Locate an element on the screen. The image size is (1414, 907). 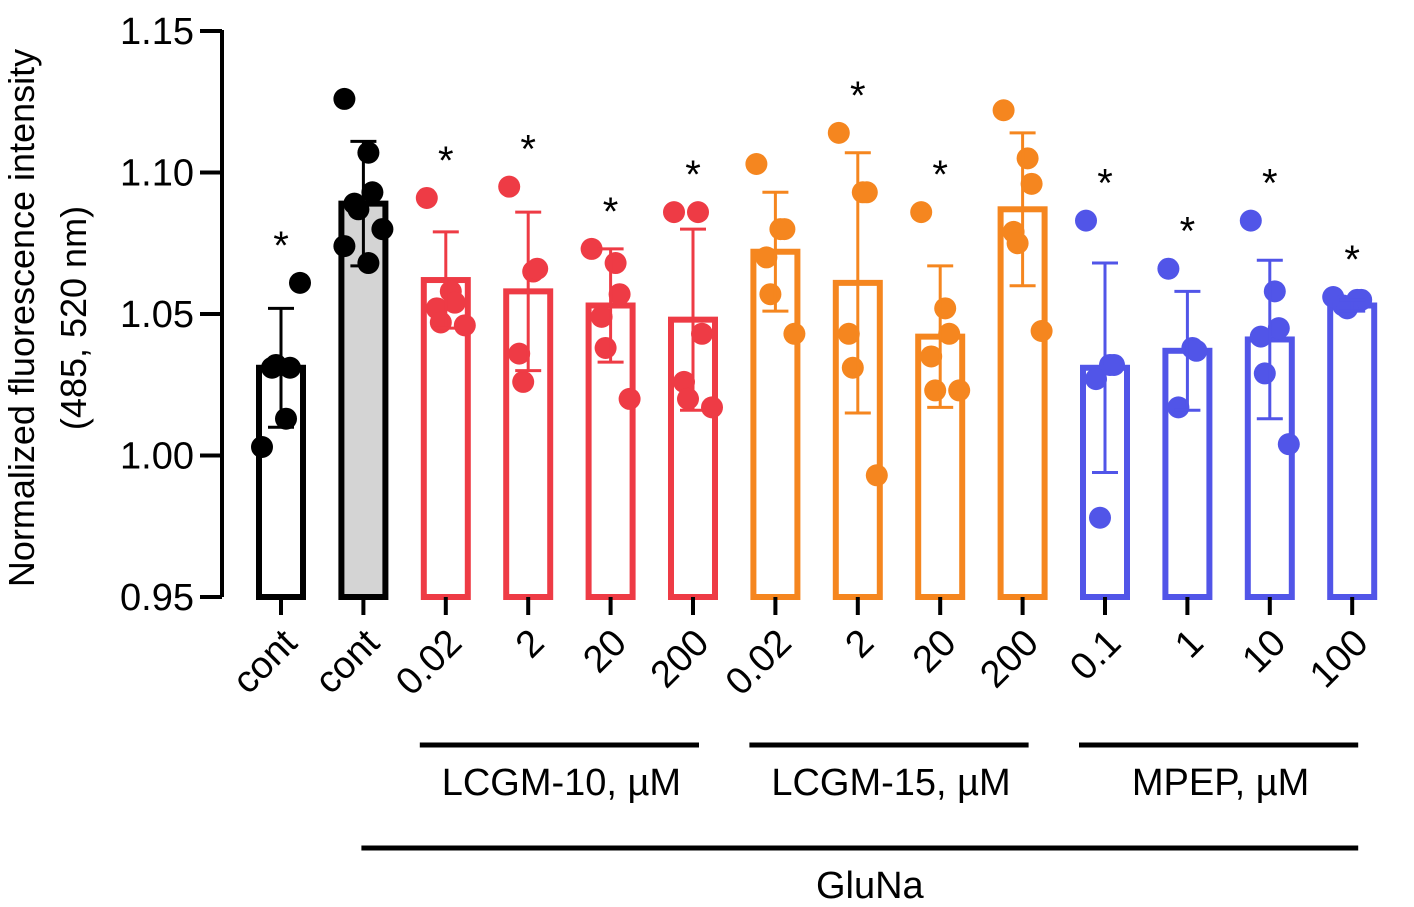
y-tick-label: 1.10 is located at coordinates (157, 174).